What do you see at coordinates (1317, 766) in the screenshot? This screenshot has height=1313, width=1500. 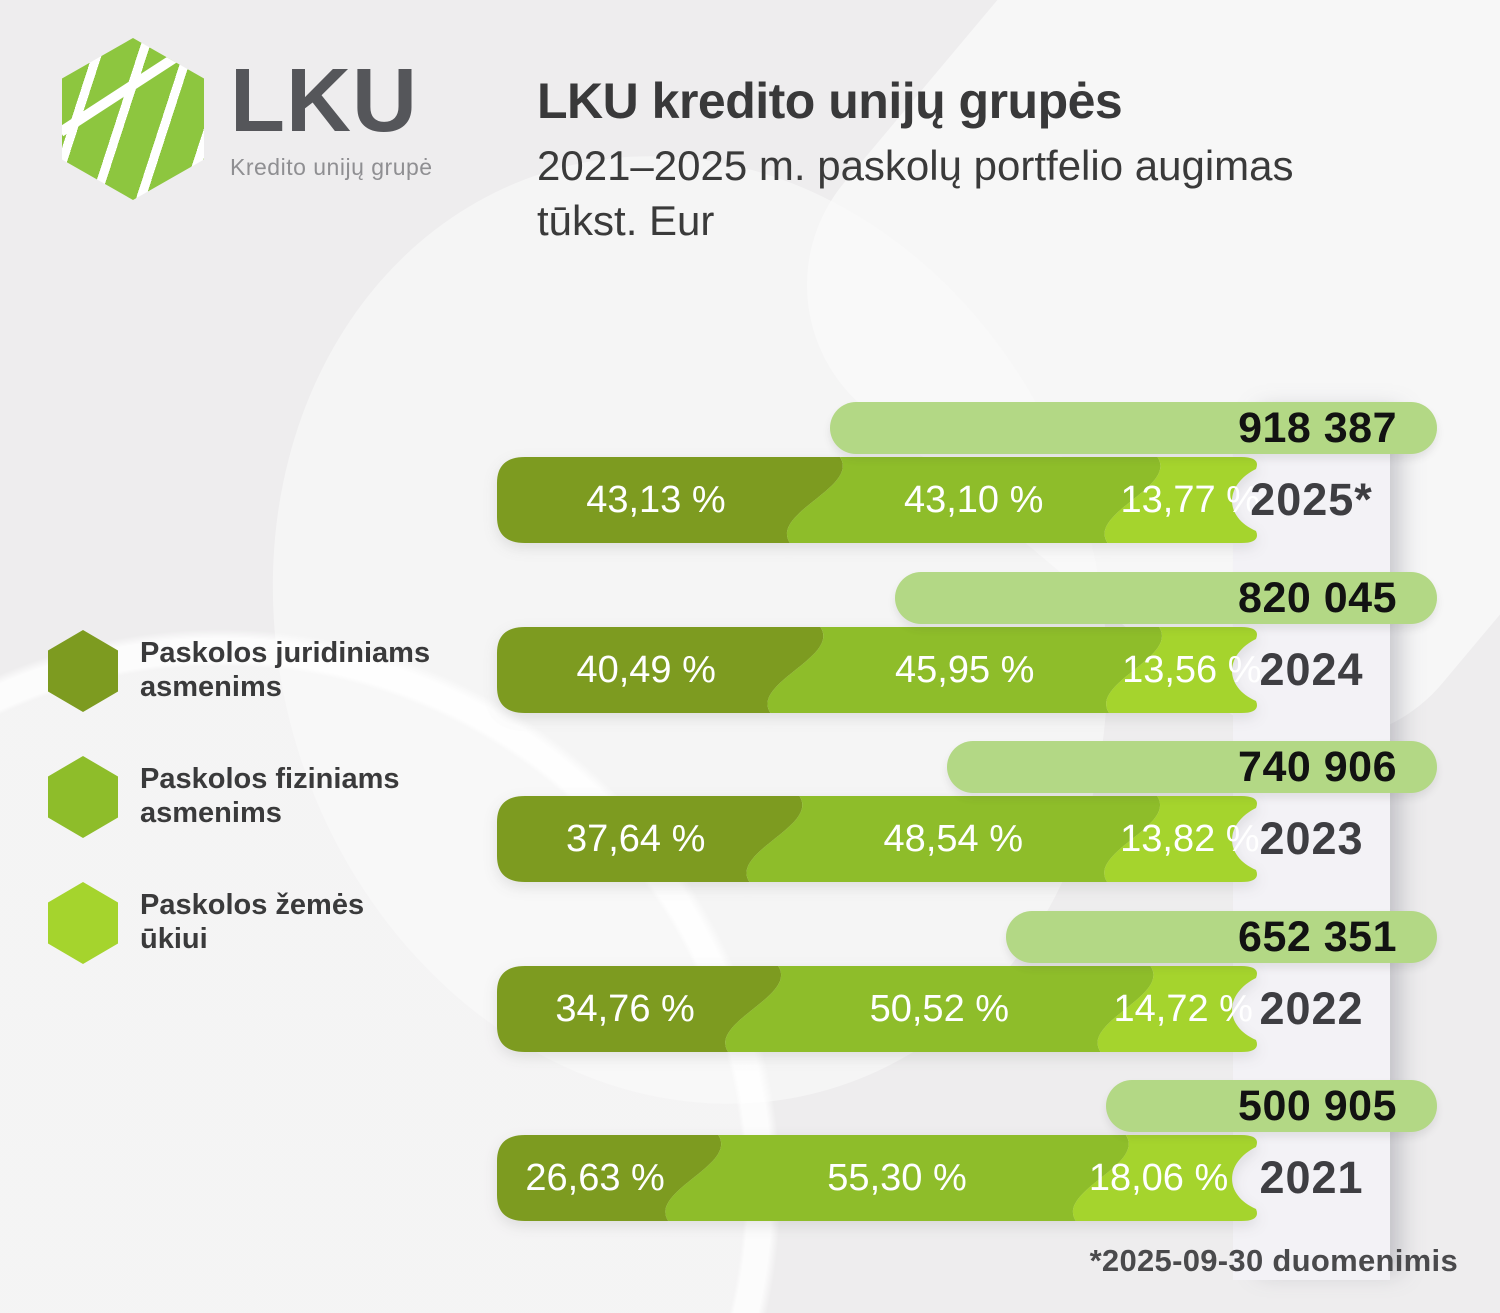 I see `total-value-label: 740 906` at bounding box center [1317, 766].